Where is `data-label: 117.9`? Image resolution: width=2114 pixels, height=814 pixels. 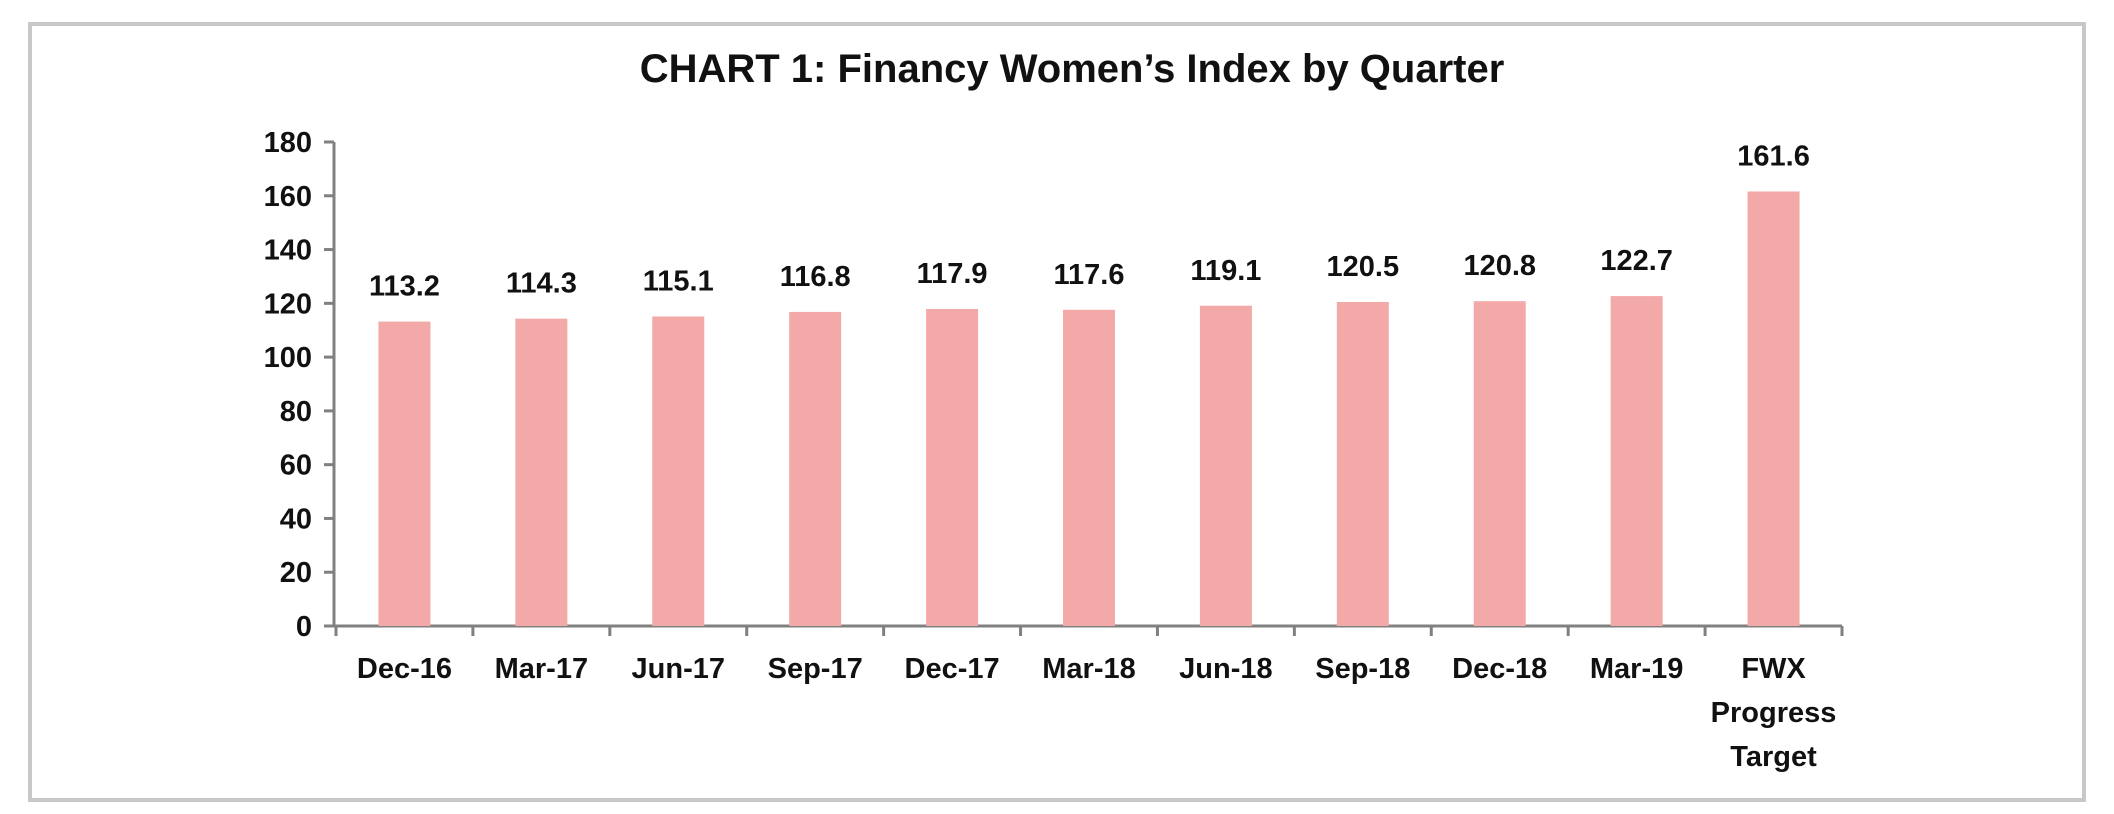
data-label: 117.9 is located at coordinates (952, 274).